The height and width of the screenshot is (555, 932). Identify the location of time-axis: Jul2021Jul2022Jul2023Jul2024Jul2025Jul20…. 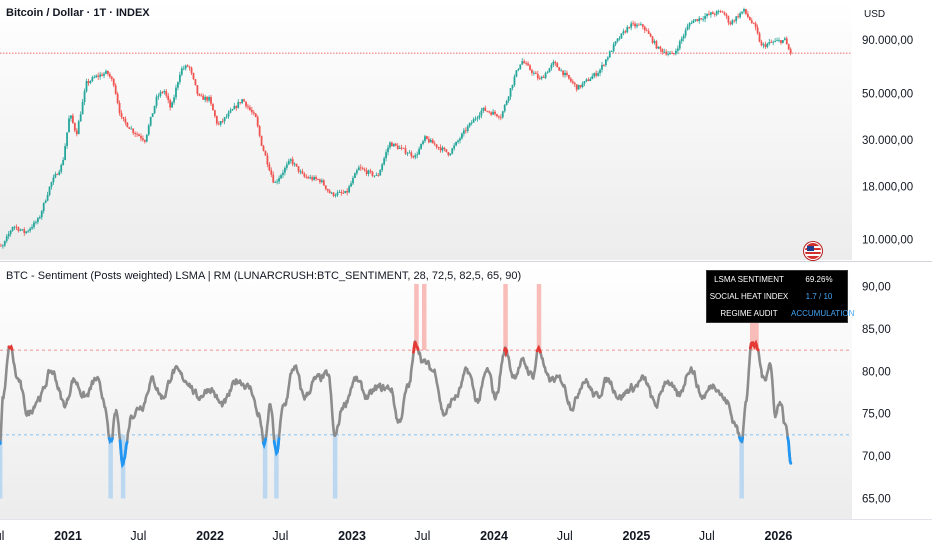
(466, 532).